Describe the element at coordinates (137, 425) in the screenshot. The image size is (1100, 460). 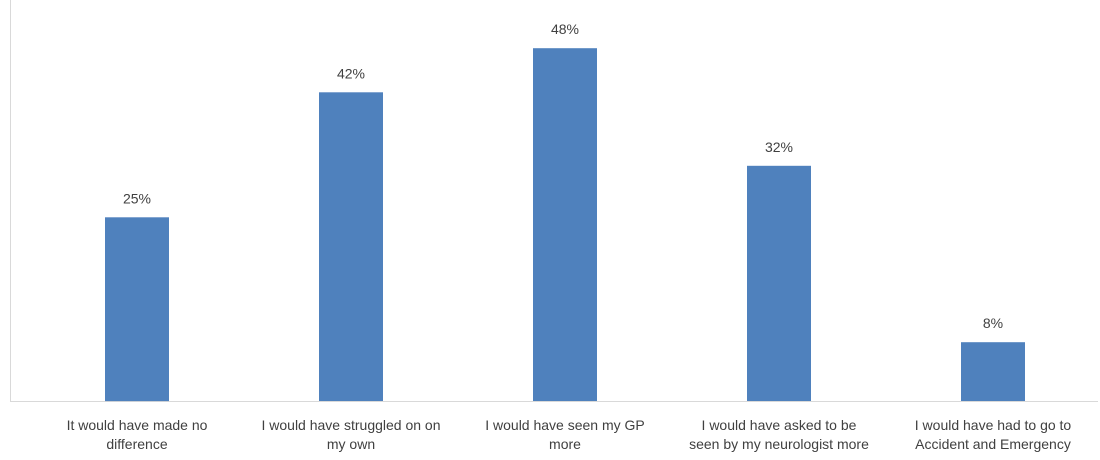
I see `category-label-line: It would have made no` at that location.